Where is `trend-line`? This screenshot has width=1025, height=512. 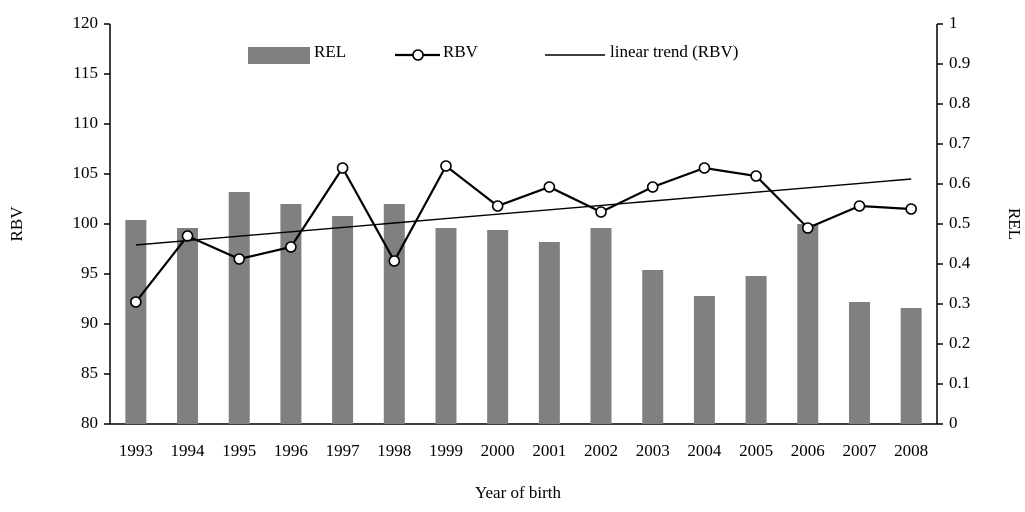 trend-line is located at coordinates (523, 212).